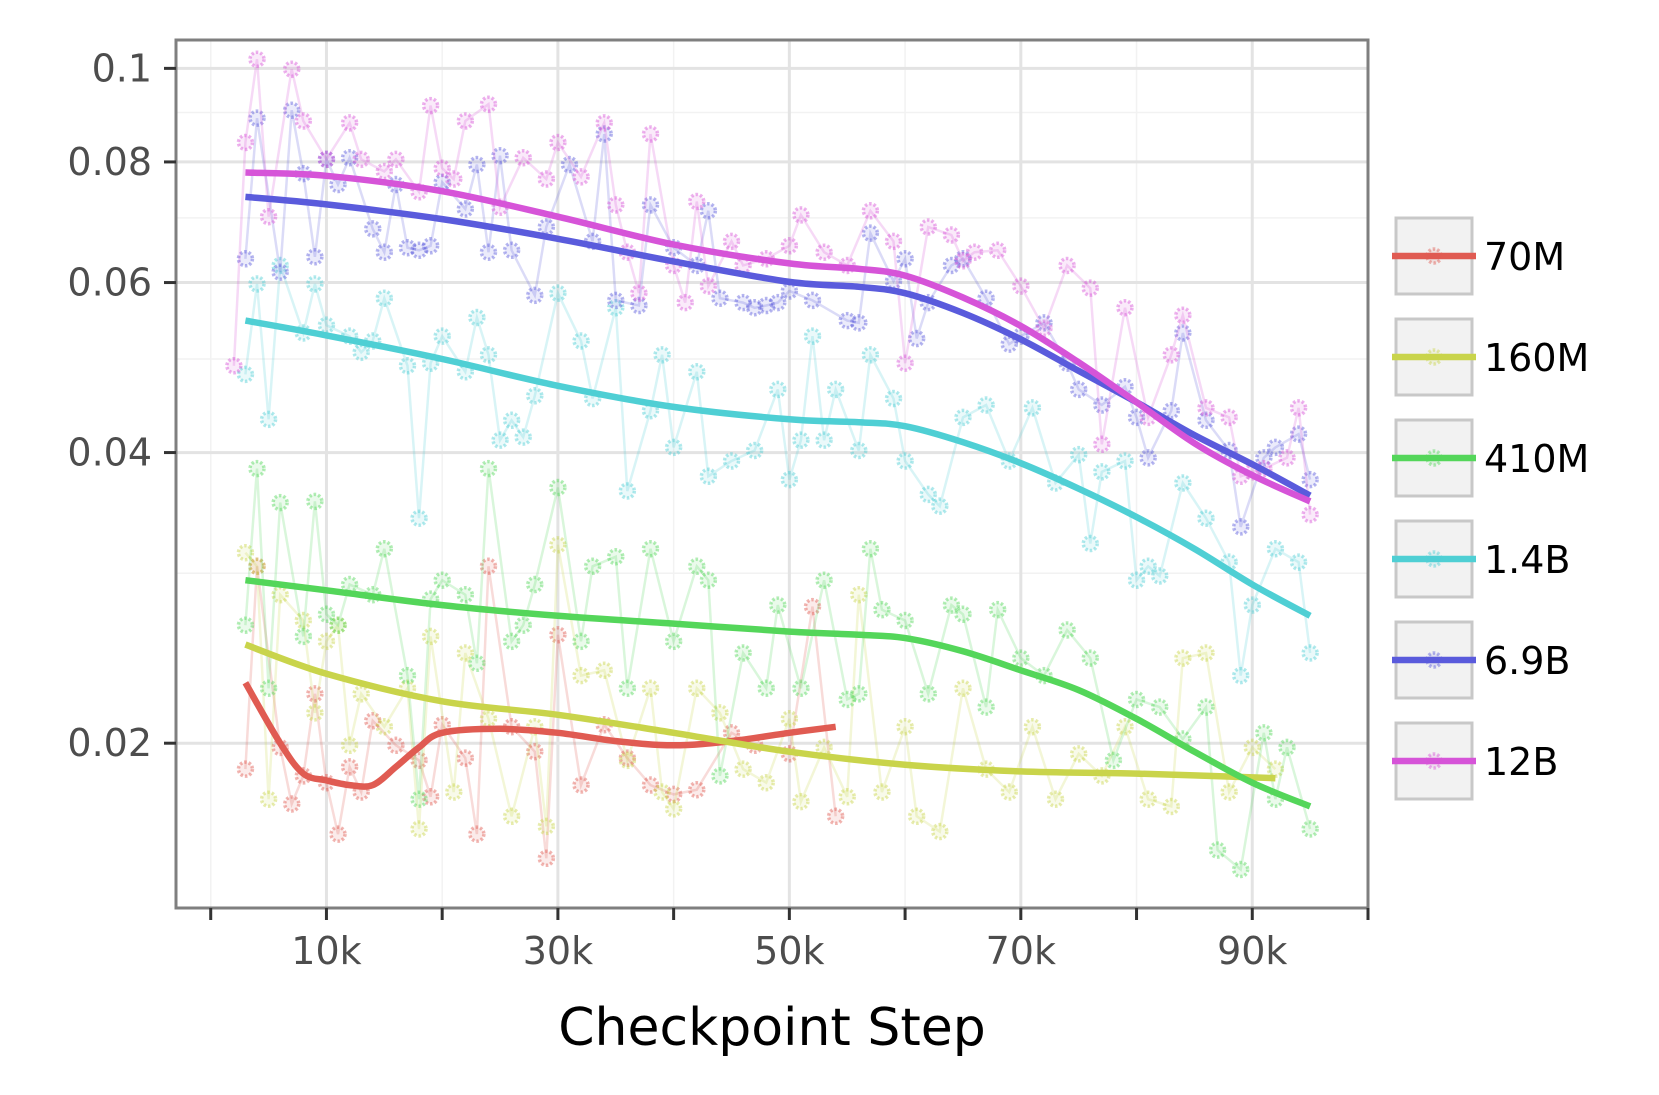 The width and height of the screenshot is (1659, 1095). Describe the element at coordinates (558, 951) in the screenshot. I see `x-tick-label: 30k` at that location.